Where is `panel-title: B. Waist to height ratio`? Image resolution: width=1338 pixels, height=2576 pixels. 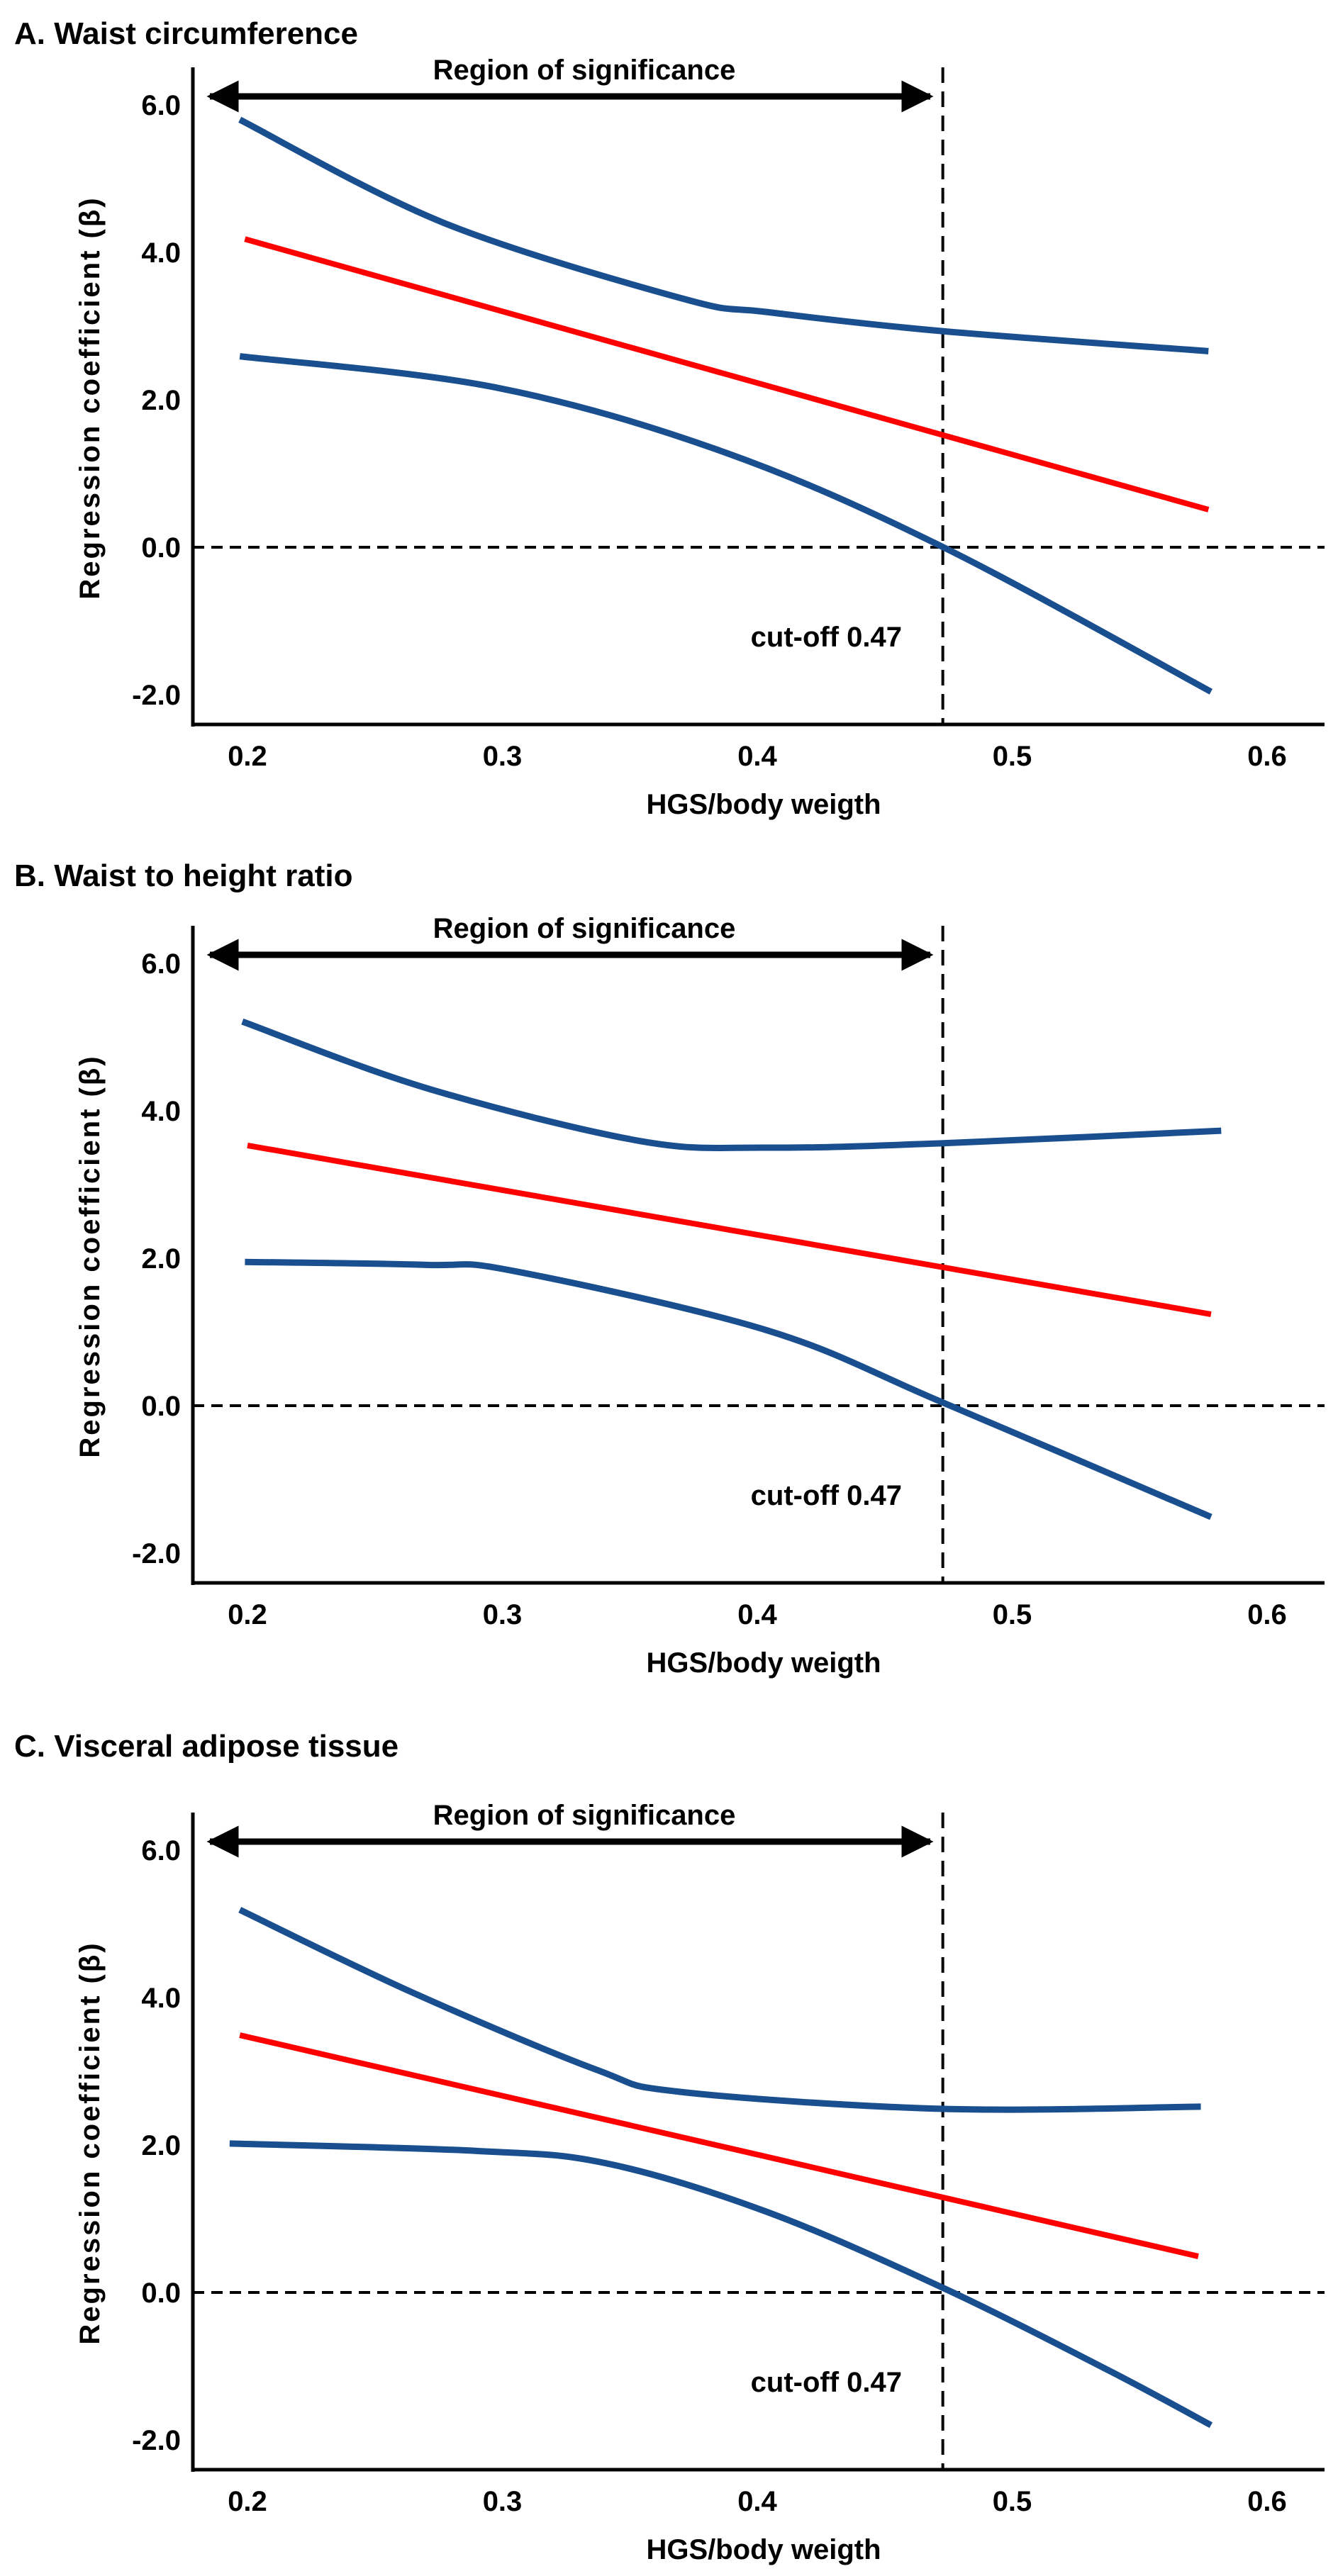 panel-title: B. Waist to height ratio is located at coordinates (183, 876).